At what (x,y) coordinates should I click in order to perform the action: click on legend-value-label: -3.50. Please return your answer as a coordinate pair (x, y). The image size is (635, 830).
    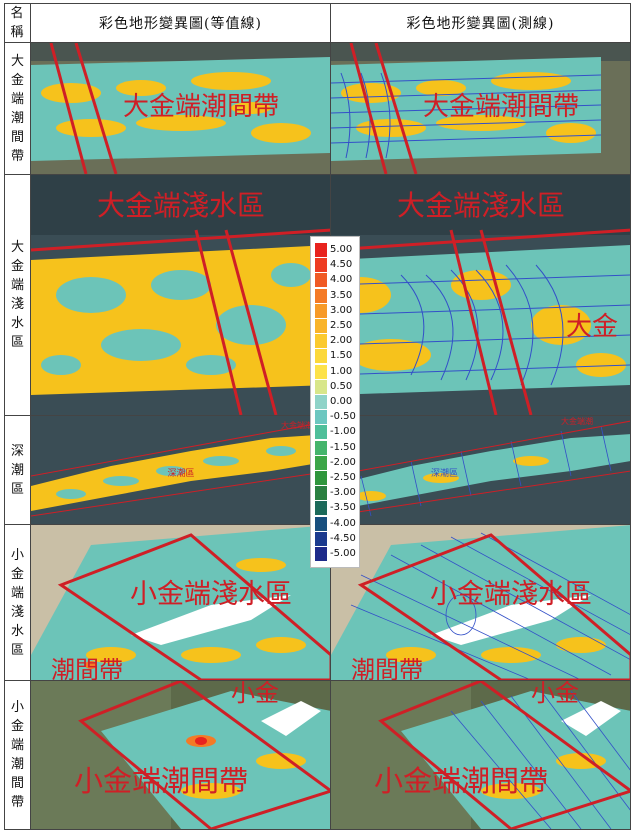
    Looking at the image, I should click on (343, 508).